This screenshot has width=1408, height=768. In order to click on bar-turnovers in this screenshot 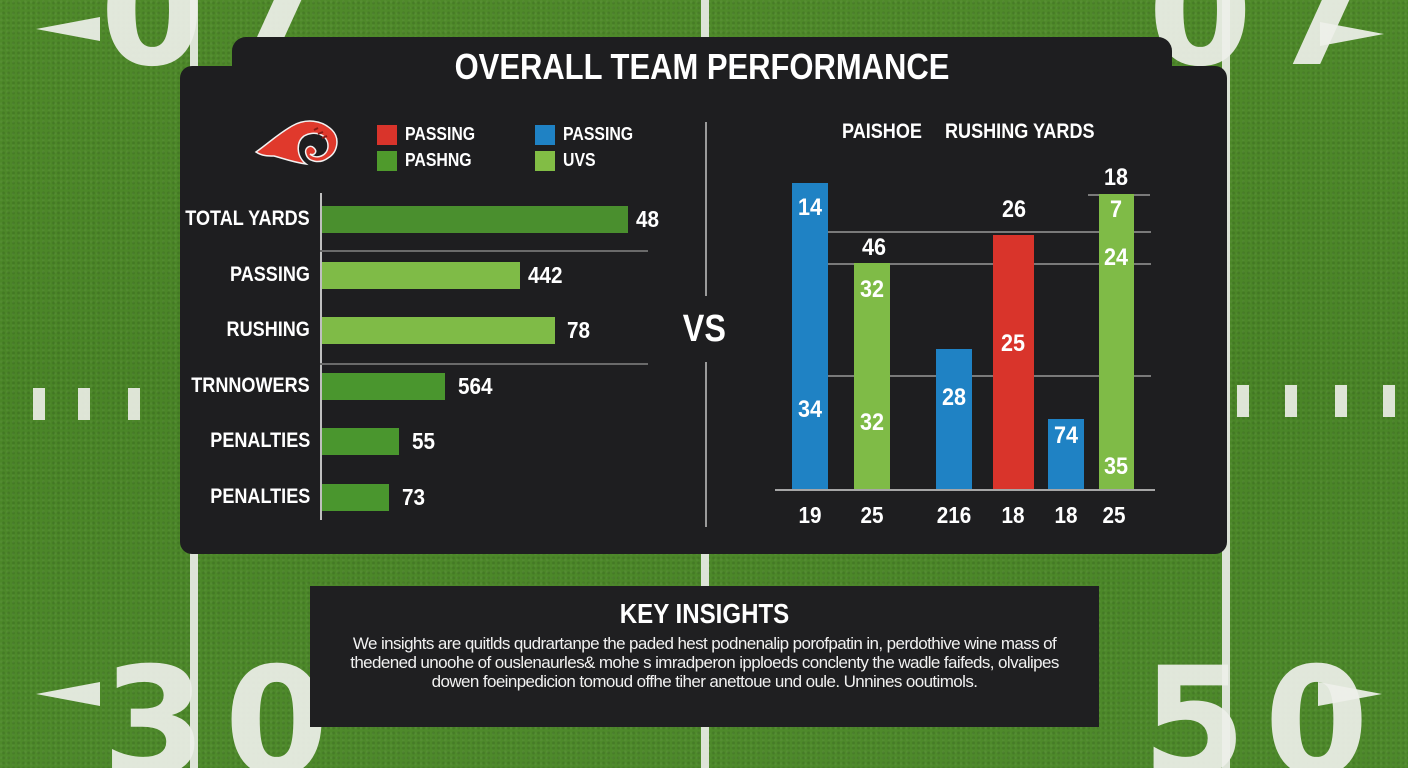, I will do `click(383, 386)`.